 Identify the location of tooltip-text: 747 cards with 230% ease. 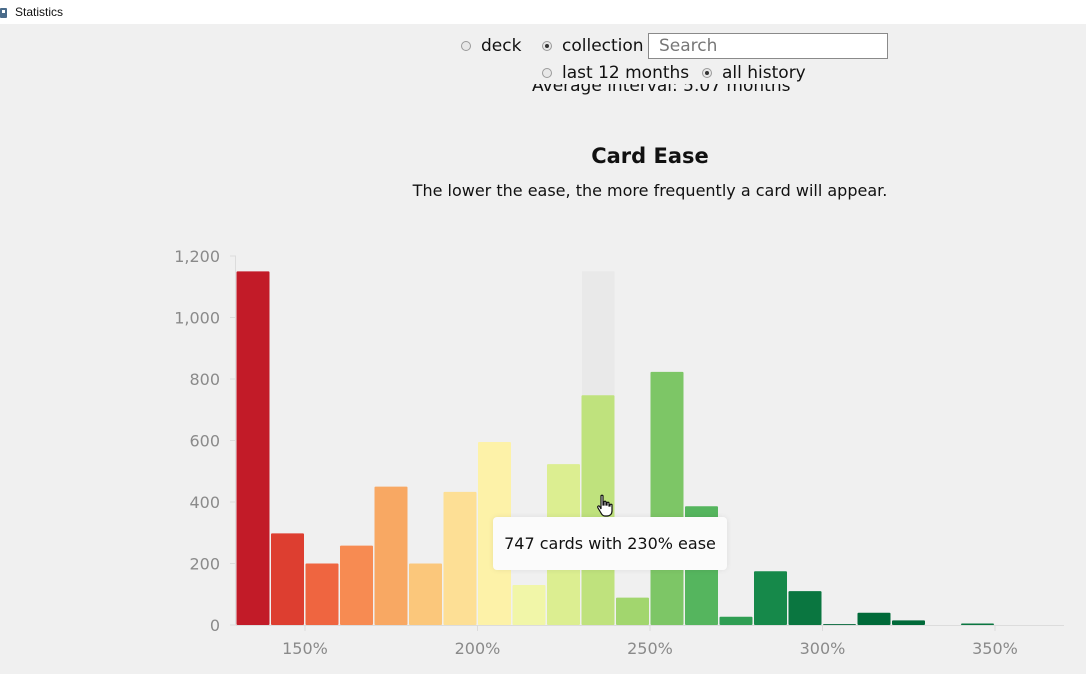
(610, 543).